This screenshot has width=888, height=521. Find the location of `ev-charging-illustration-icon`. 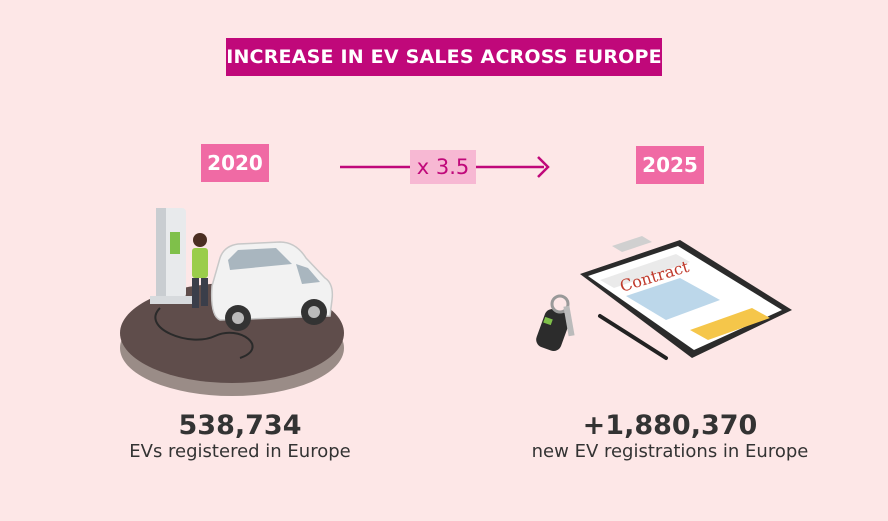

ev-charging-illustration-icon is located at coordinates (232, 302).